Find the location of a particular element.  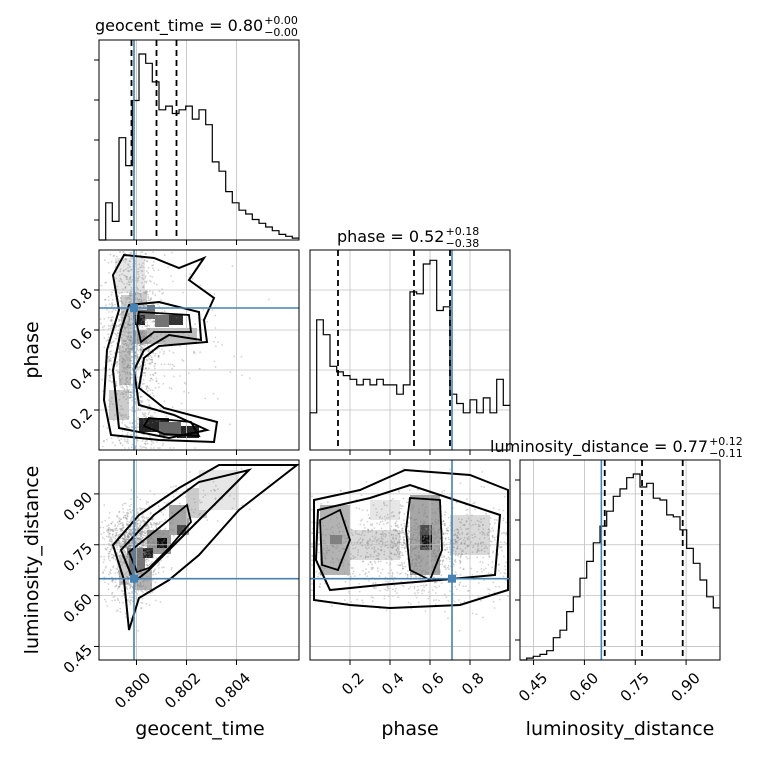

panel-geocent-time-hist is located at coordinates (199, 140).